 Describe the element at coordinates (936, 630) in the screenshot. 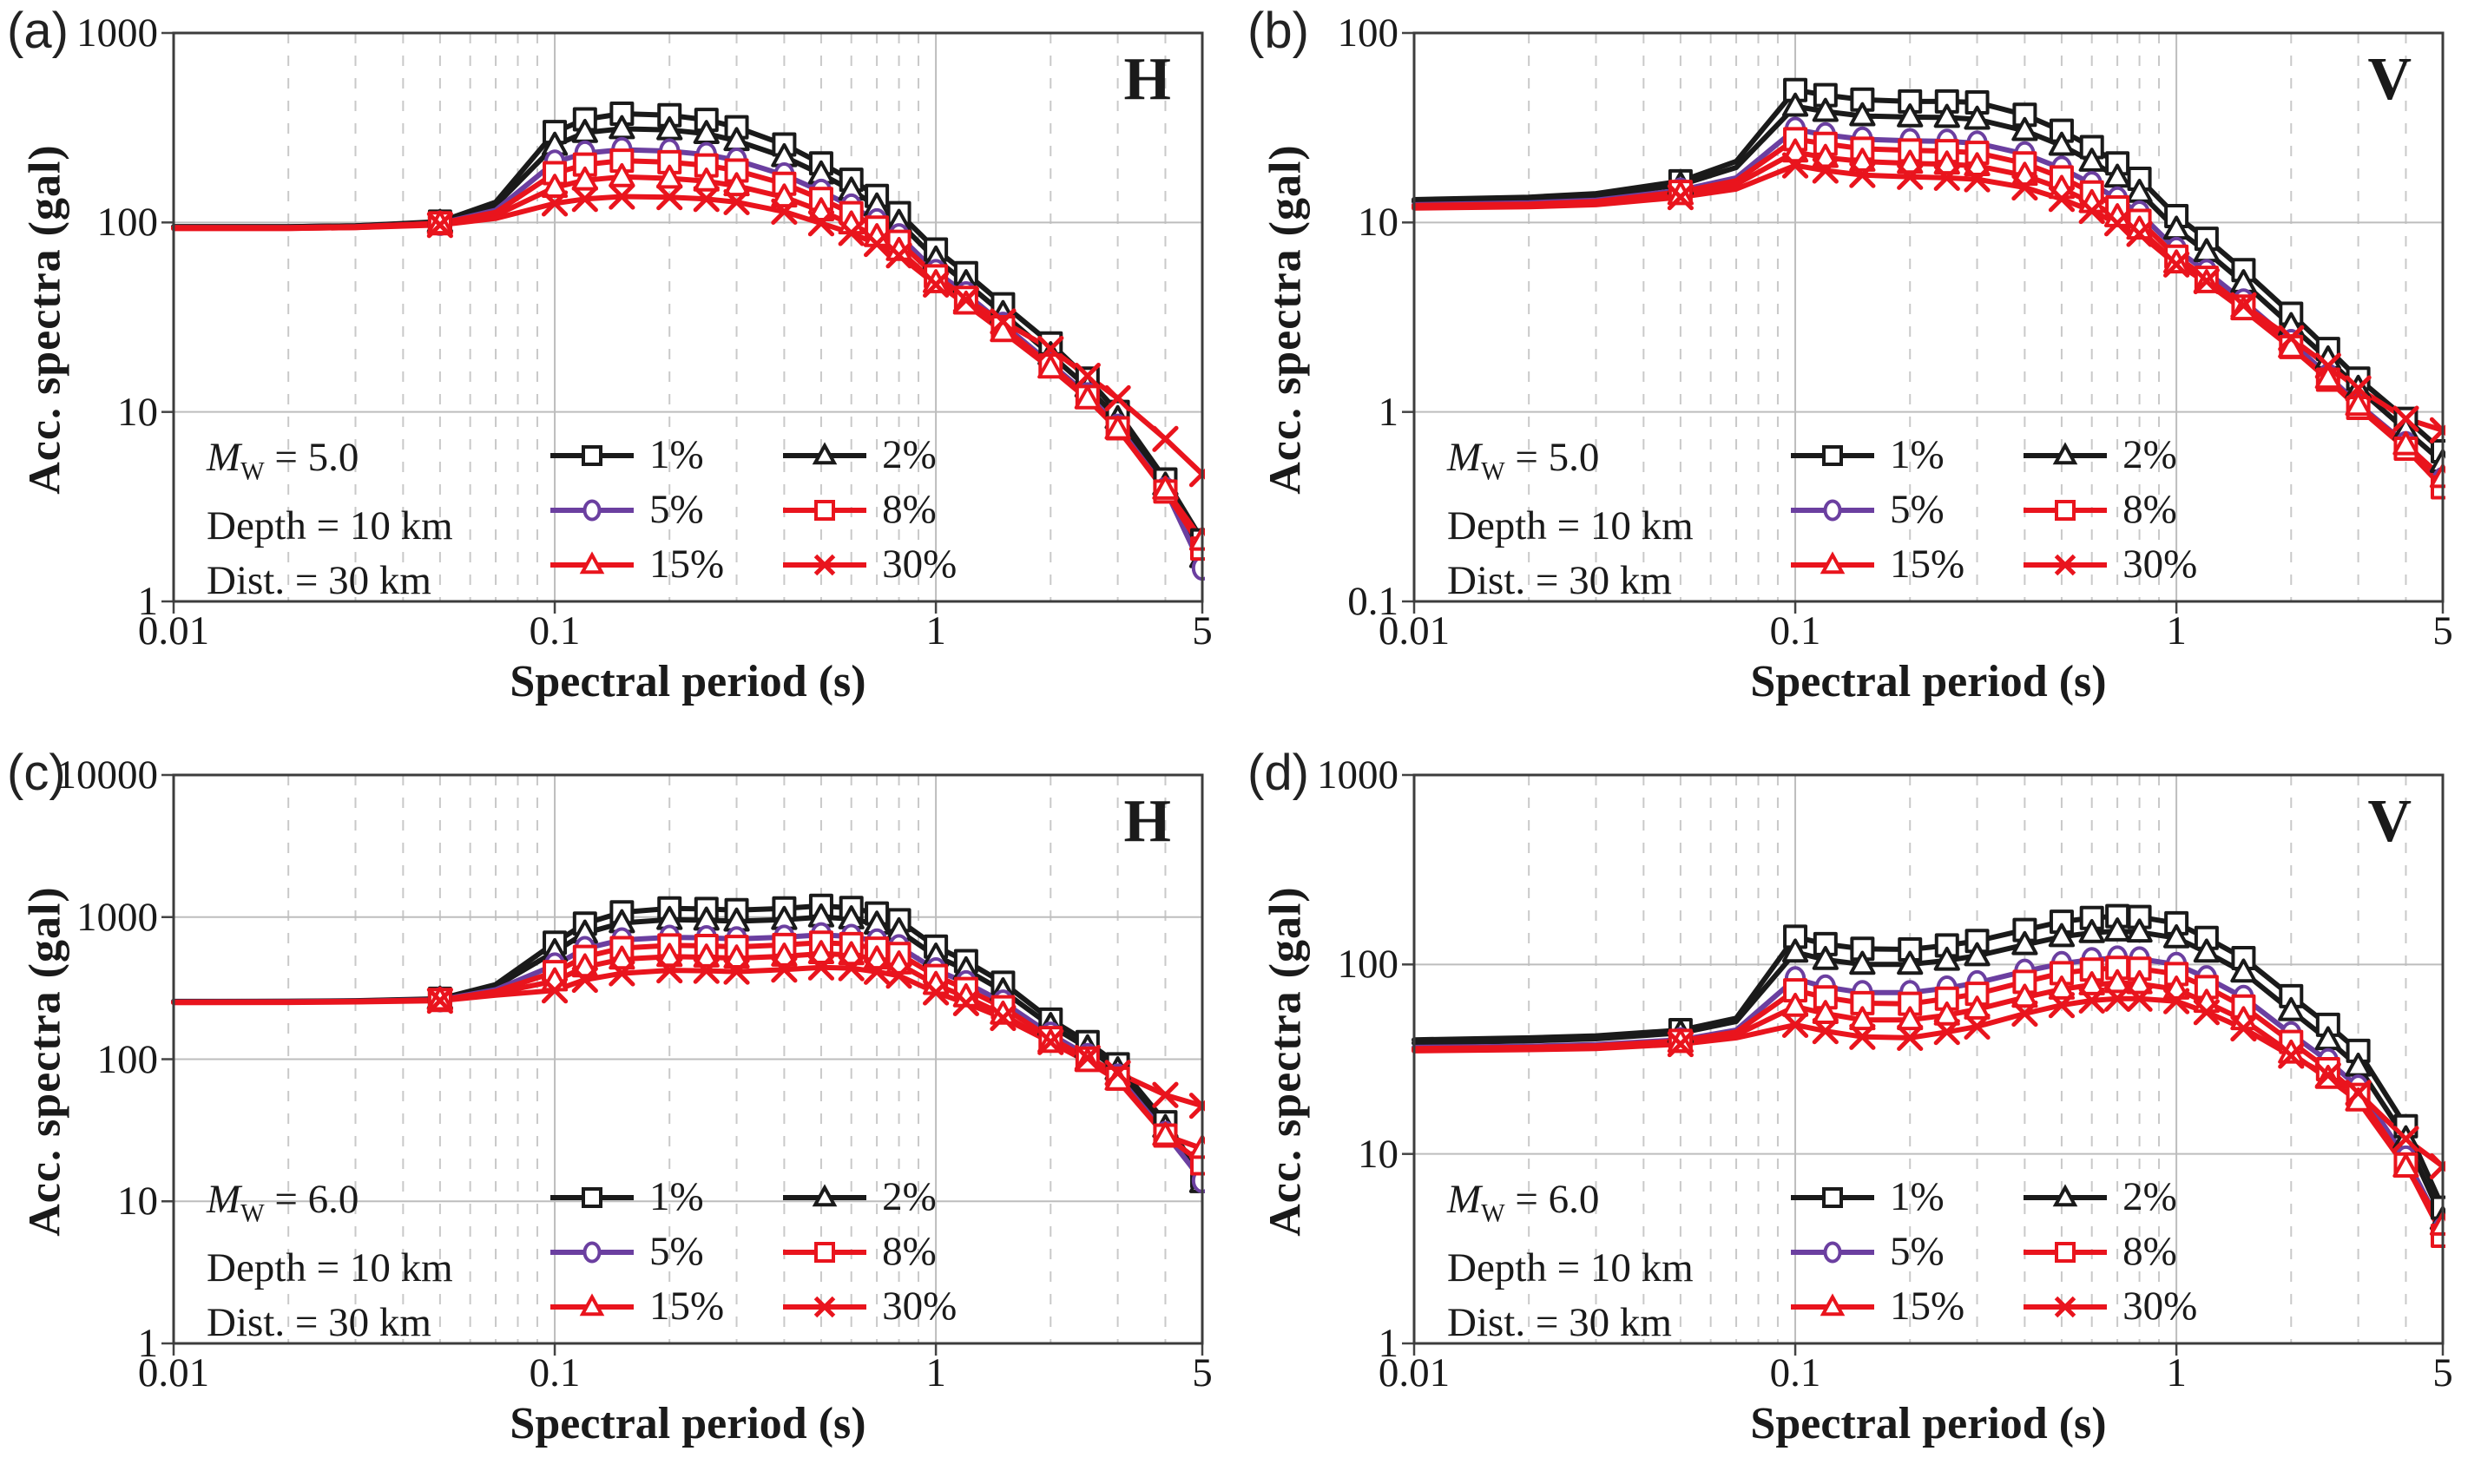

I see `x-tick-label: 1` at that location.